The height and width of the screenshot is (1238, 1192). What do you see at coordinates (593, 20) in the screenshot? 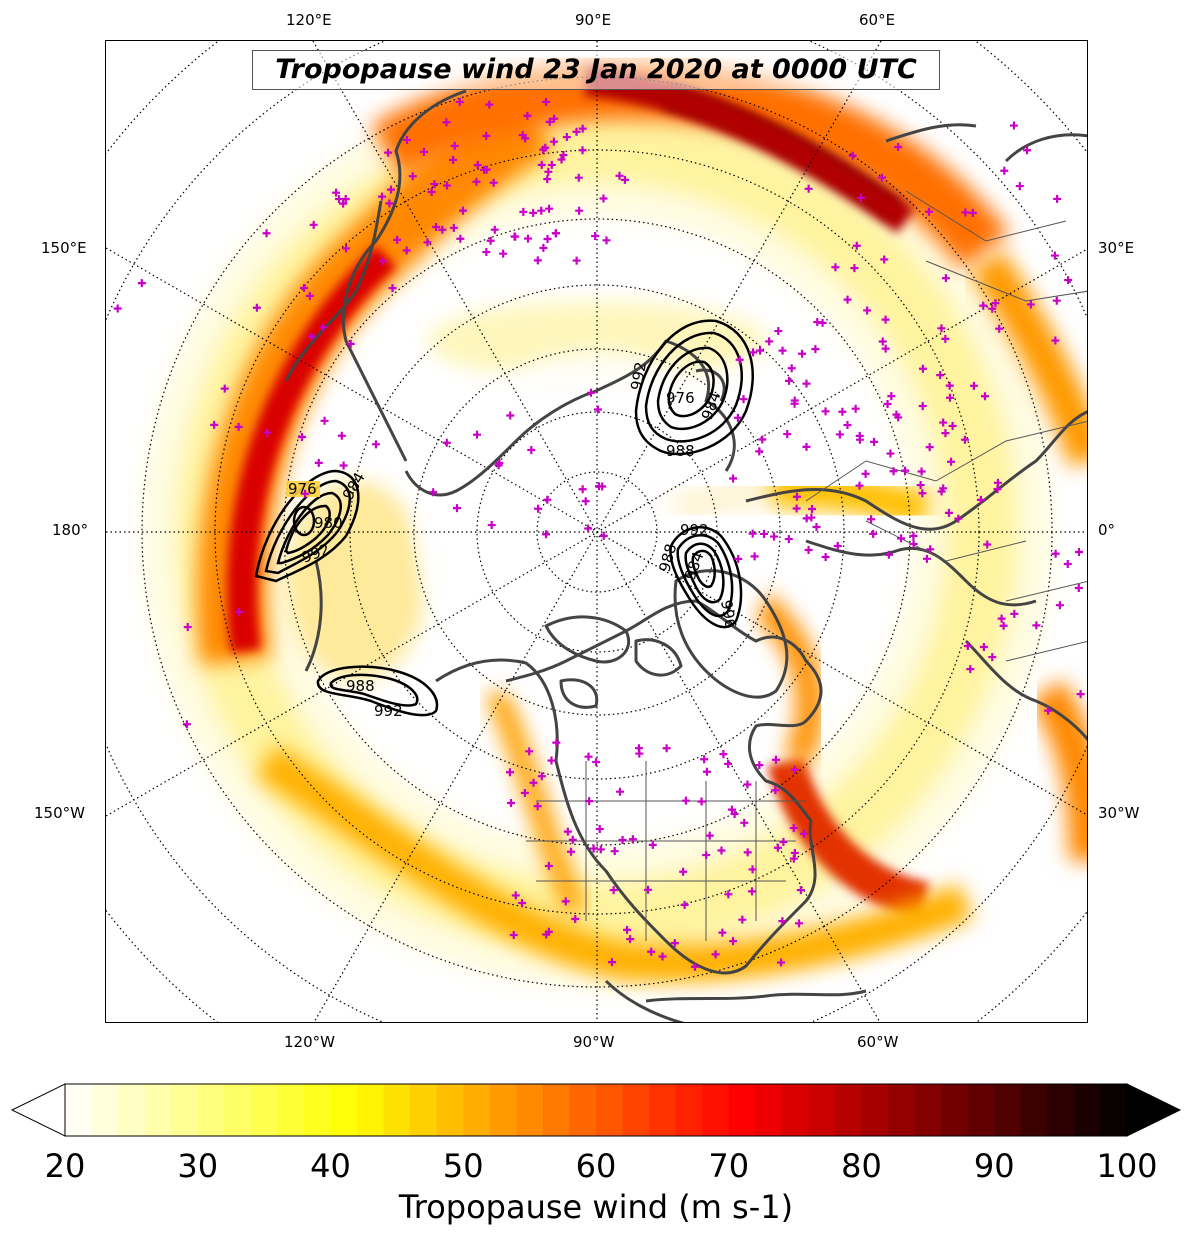
I see `lon-label-top-90e: 90°E` at bounding box center [593, 20].